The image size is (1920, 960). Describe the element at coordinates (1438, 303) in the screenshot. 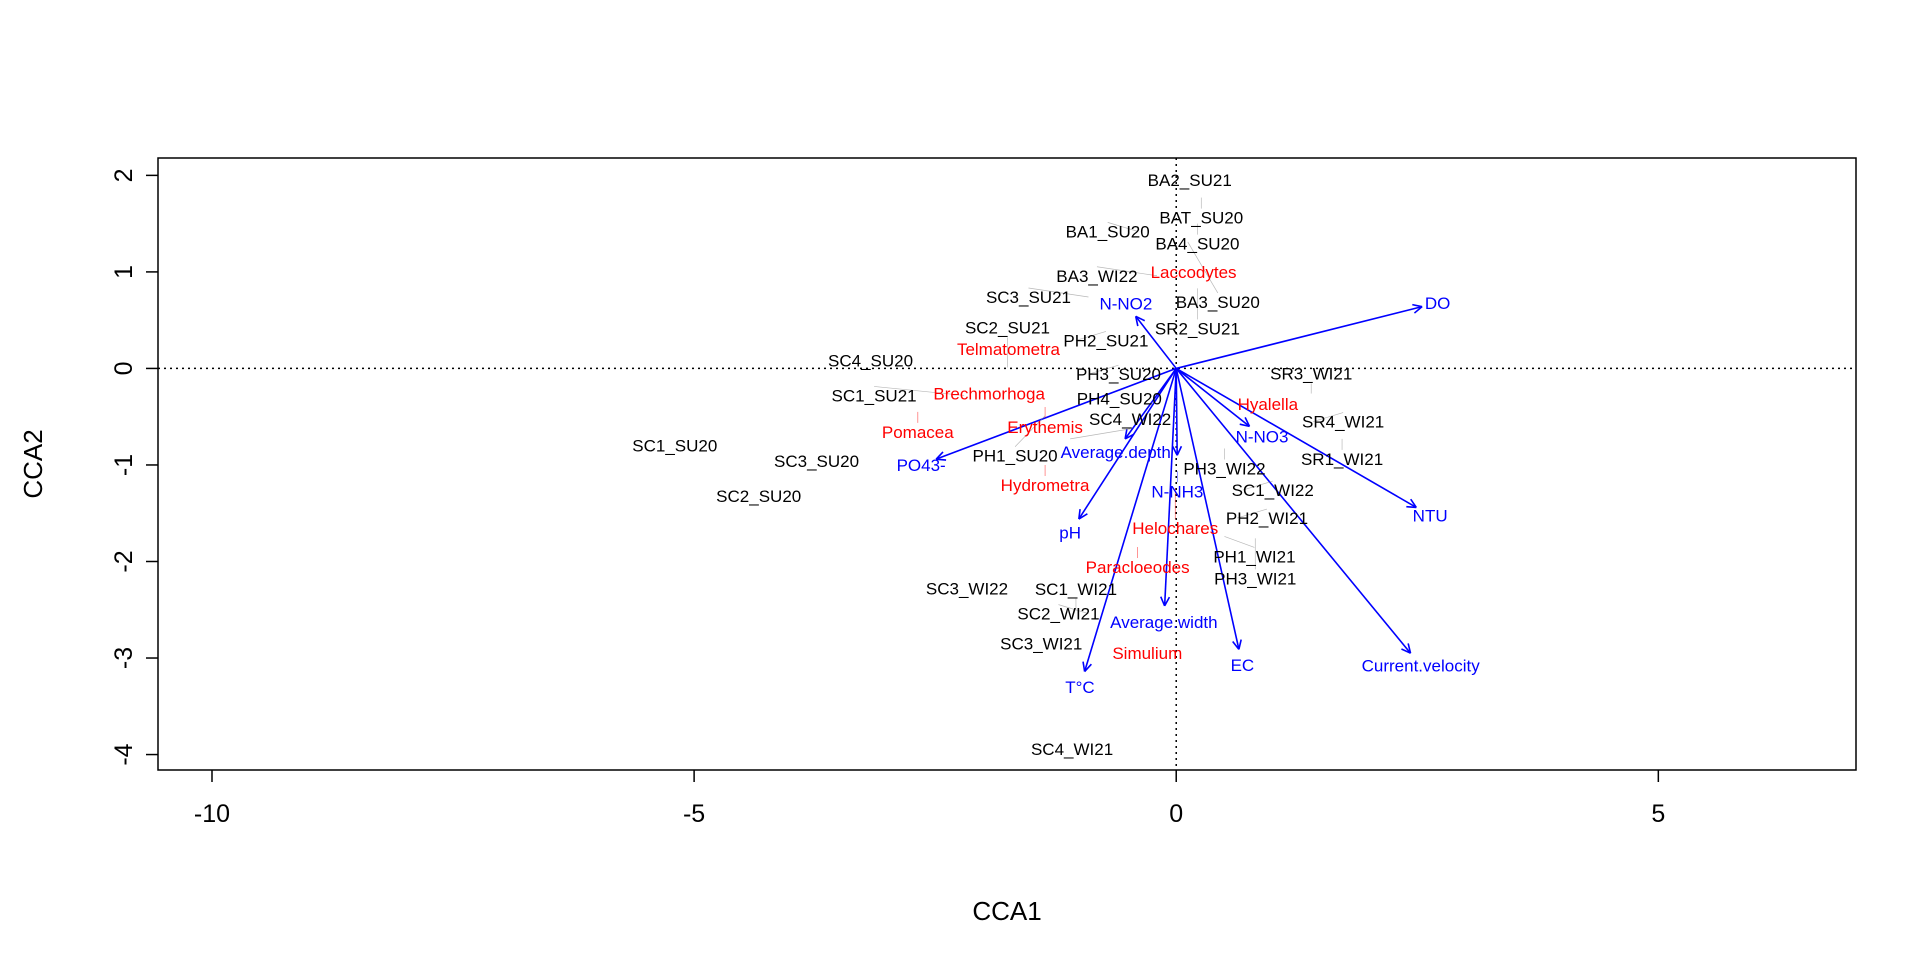

I see `env-label: DO` at that location.